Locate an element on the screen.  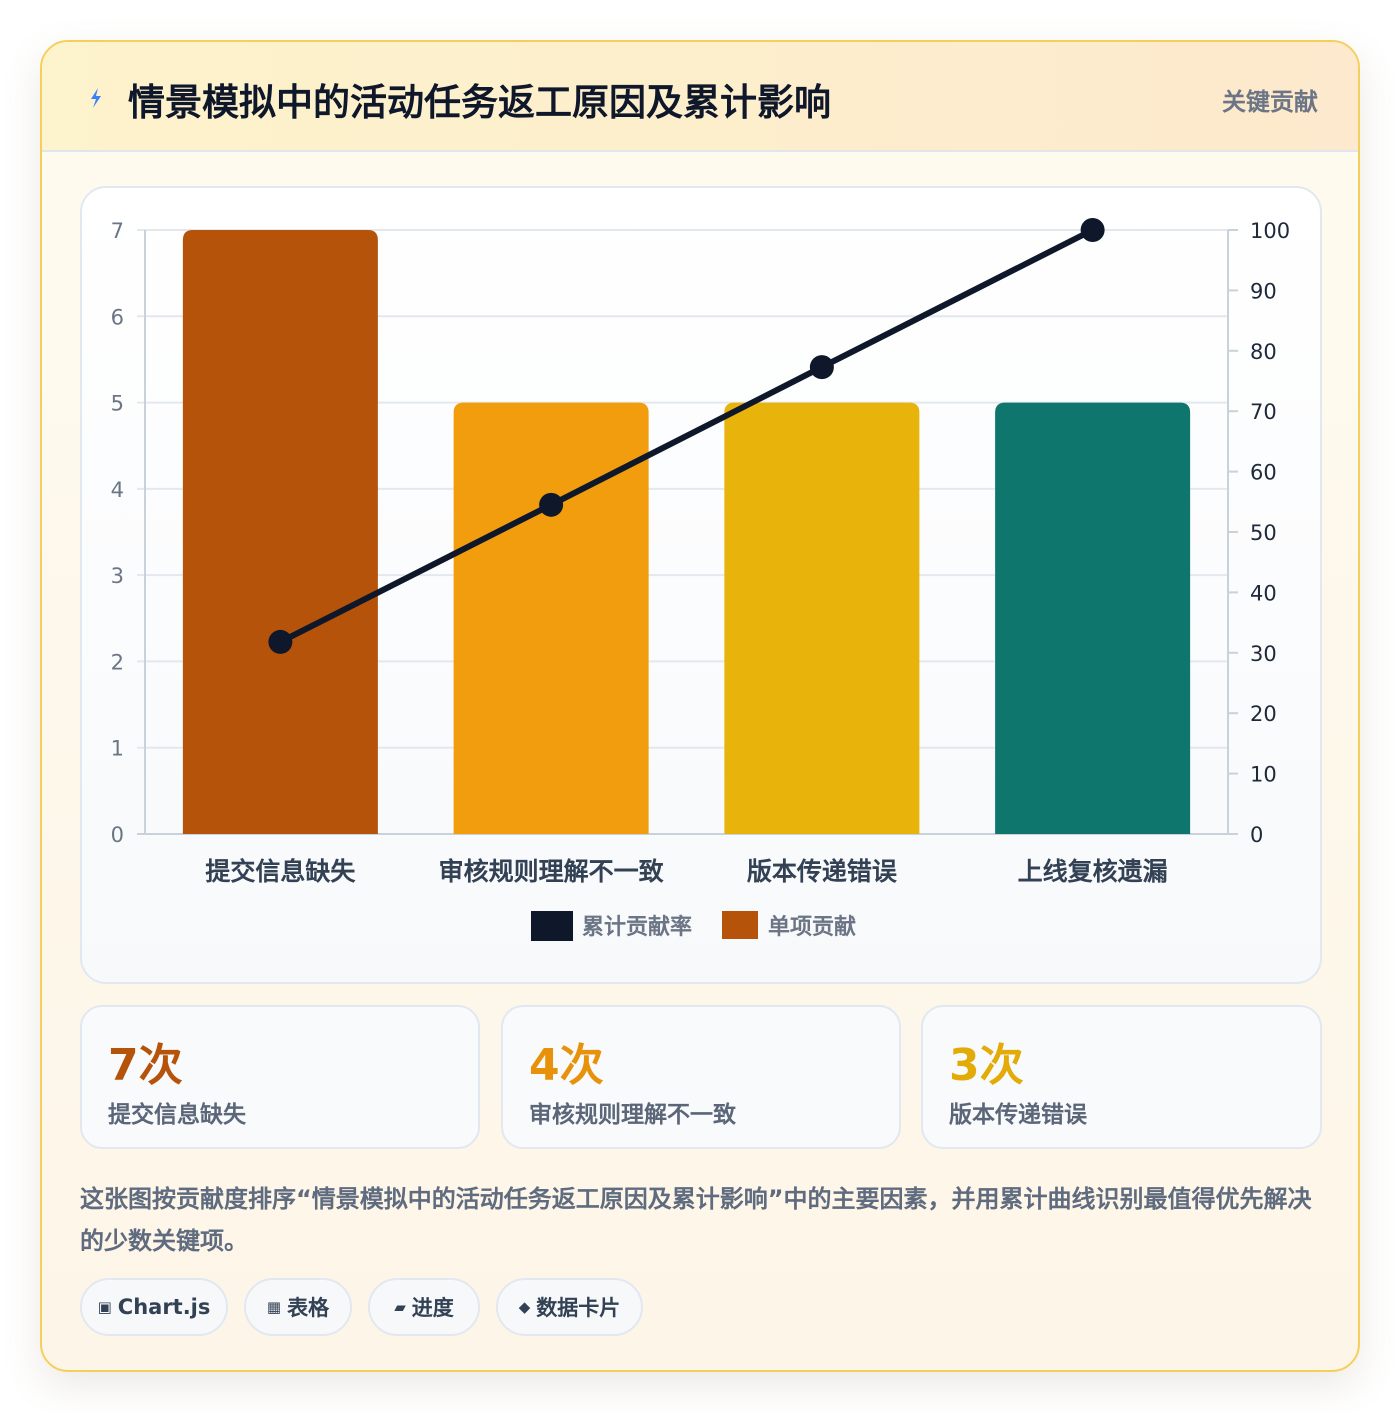
diamond-icon: ◆ is located at coordinates (525, 1307).